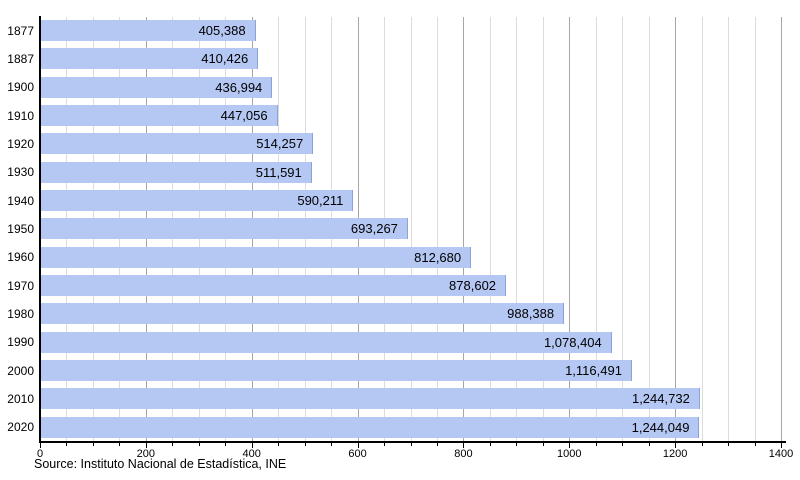  I want to click on y-axis-label: 2000, so click(20, 370).